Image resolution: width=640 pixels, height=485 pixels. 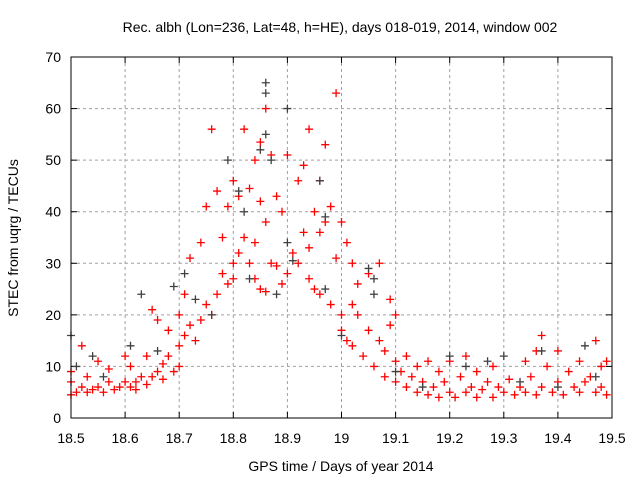 What do you see at coordinates (57, 418) in the screenshot?
I see `y-tick-label: 0` at bounding box center [57, 418].